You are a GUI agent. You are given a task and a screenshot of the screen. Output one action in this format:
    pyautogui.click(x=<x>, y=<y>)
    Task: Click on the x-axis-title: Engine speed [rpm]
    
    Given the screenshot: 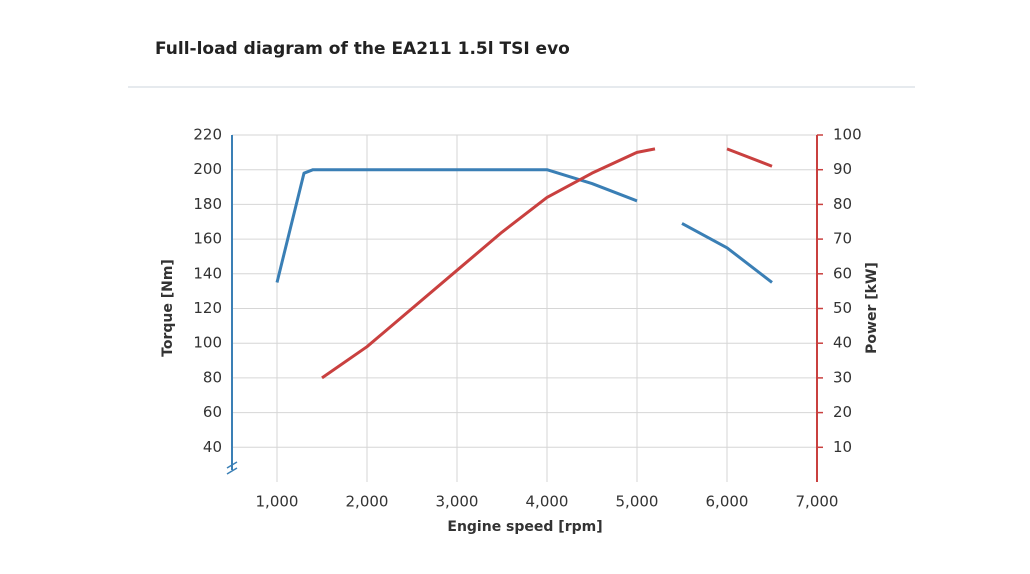 What is the action you would take?
    pyautogui.click(x=524, y=527)
    